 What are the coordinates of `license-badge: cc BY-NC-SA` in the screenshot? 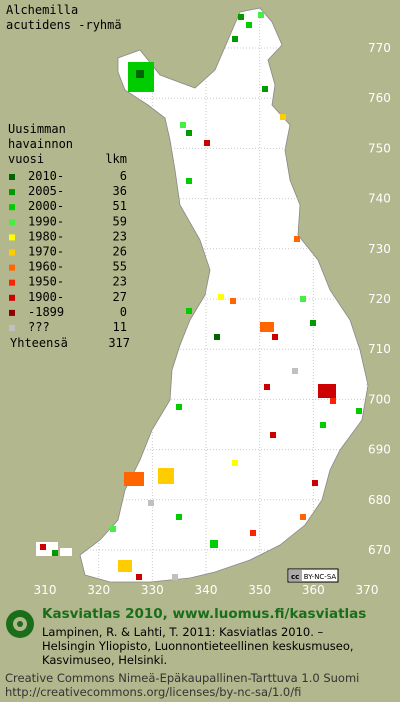 It's located at (313, 575).